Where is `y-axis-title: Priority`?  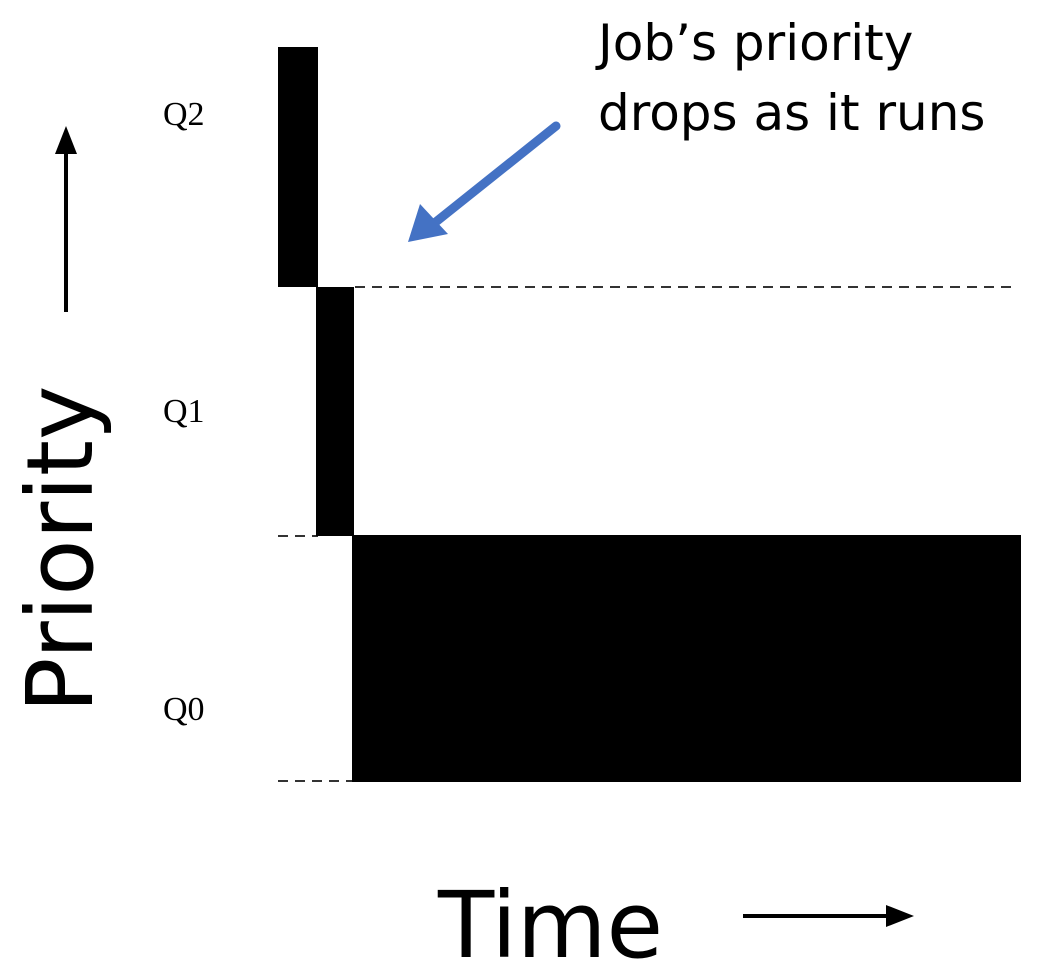
y-axis-title: Priority is located at coordinates (60, 549).